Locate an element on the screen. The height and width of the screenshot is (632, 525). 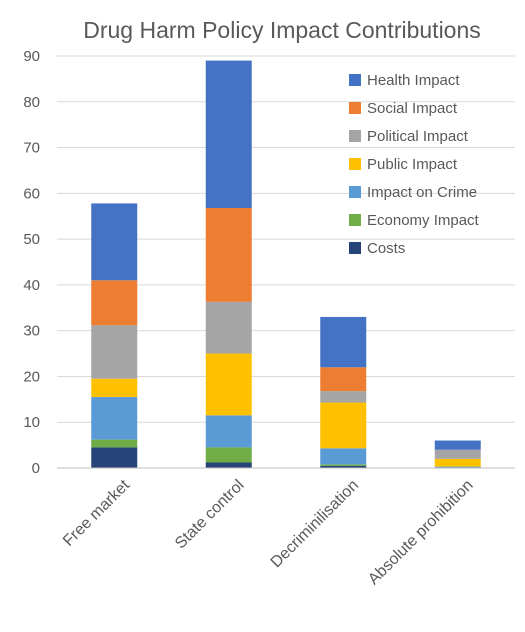
legend-label: Political Impact is located at coordinates (418, 136).